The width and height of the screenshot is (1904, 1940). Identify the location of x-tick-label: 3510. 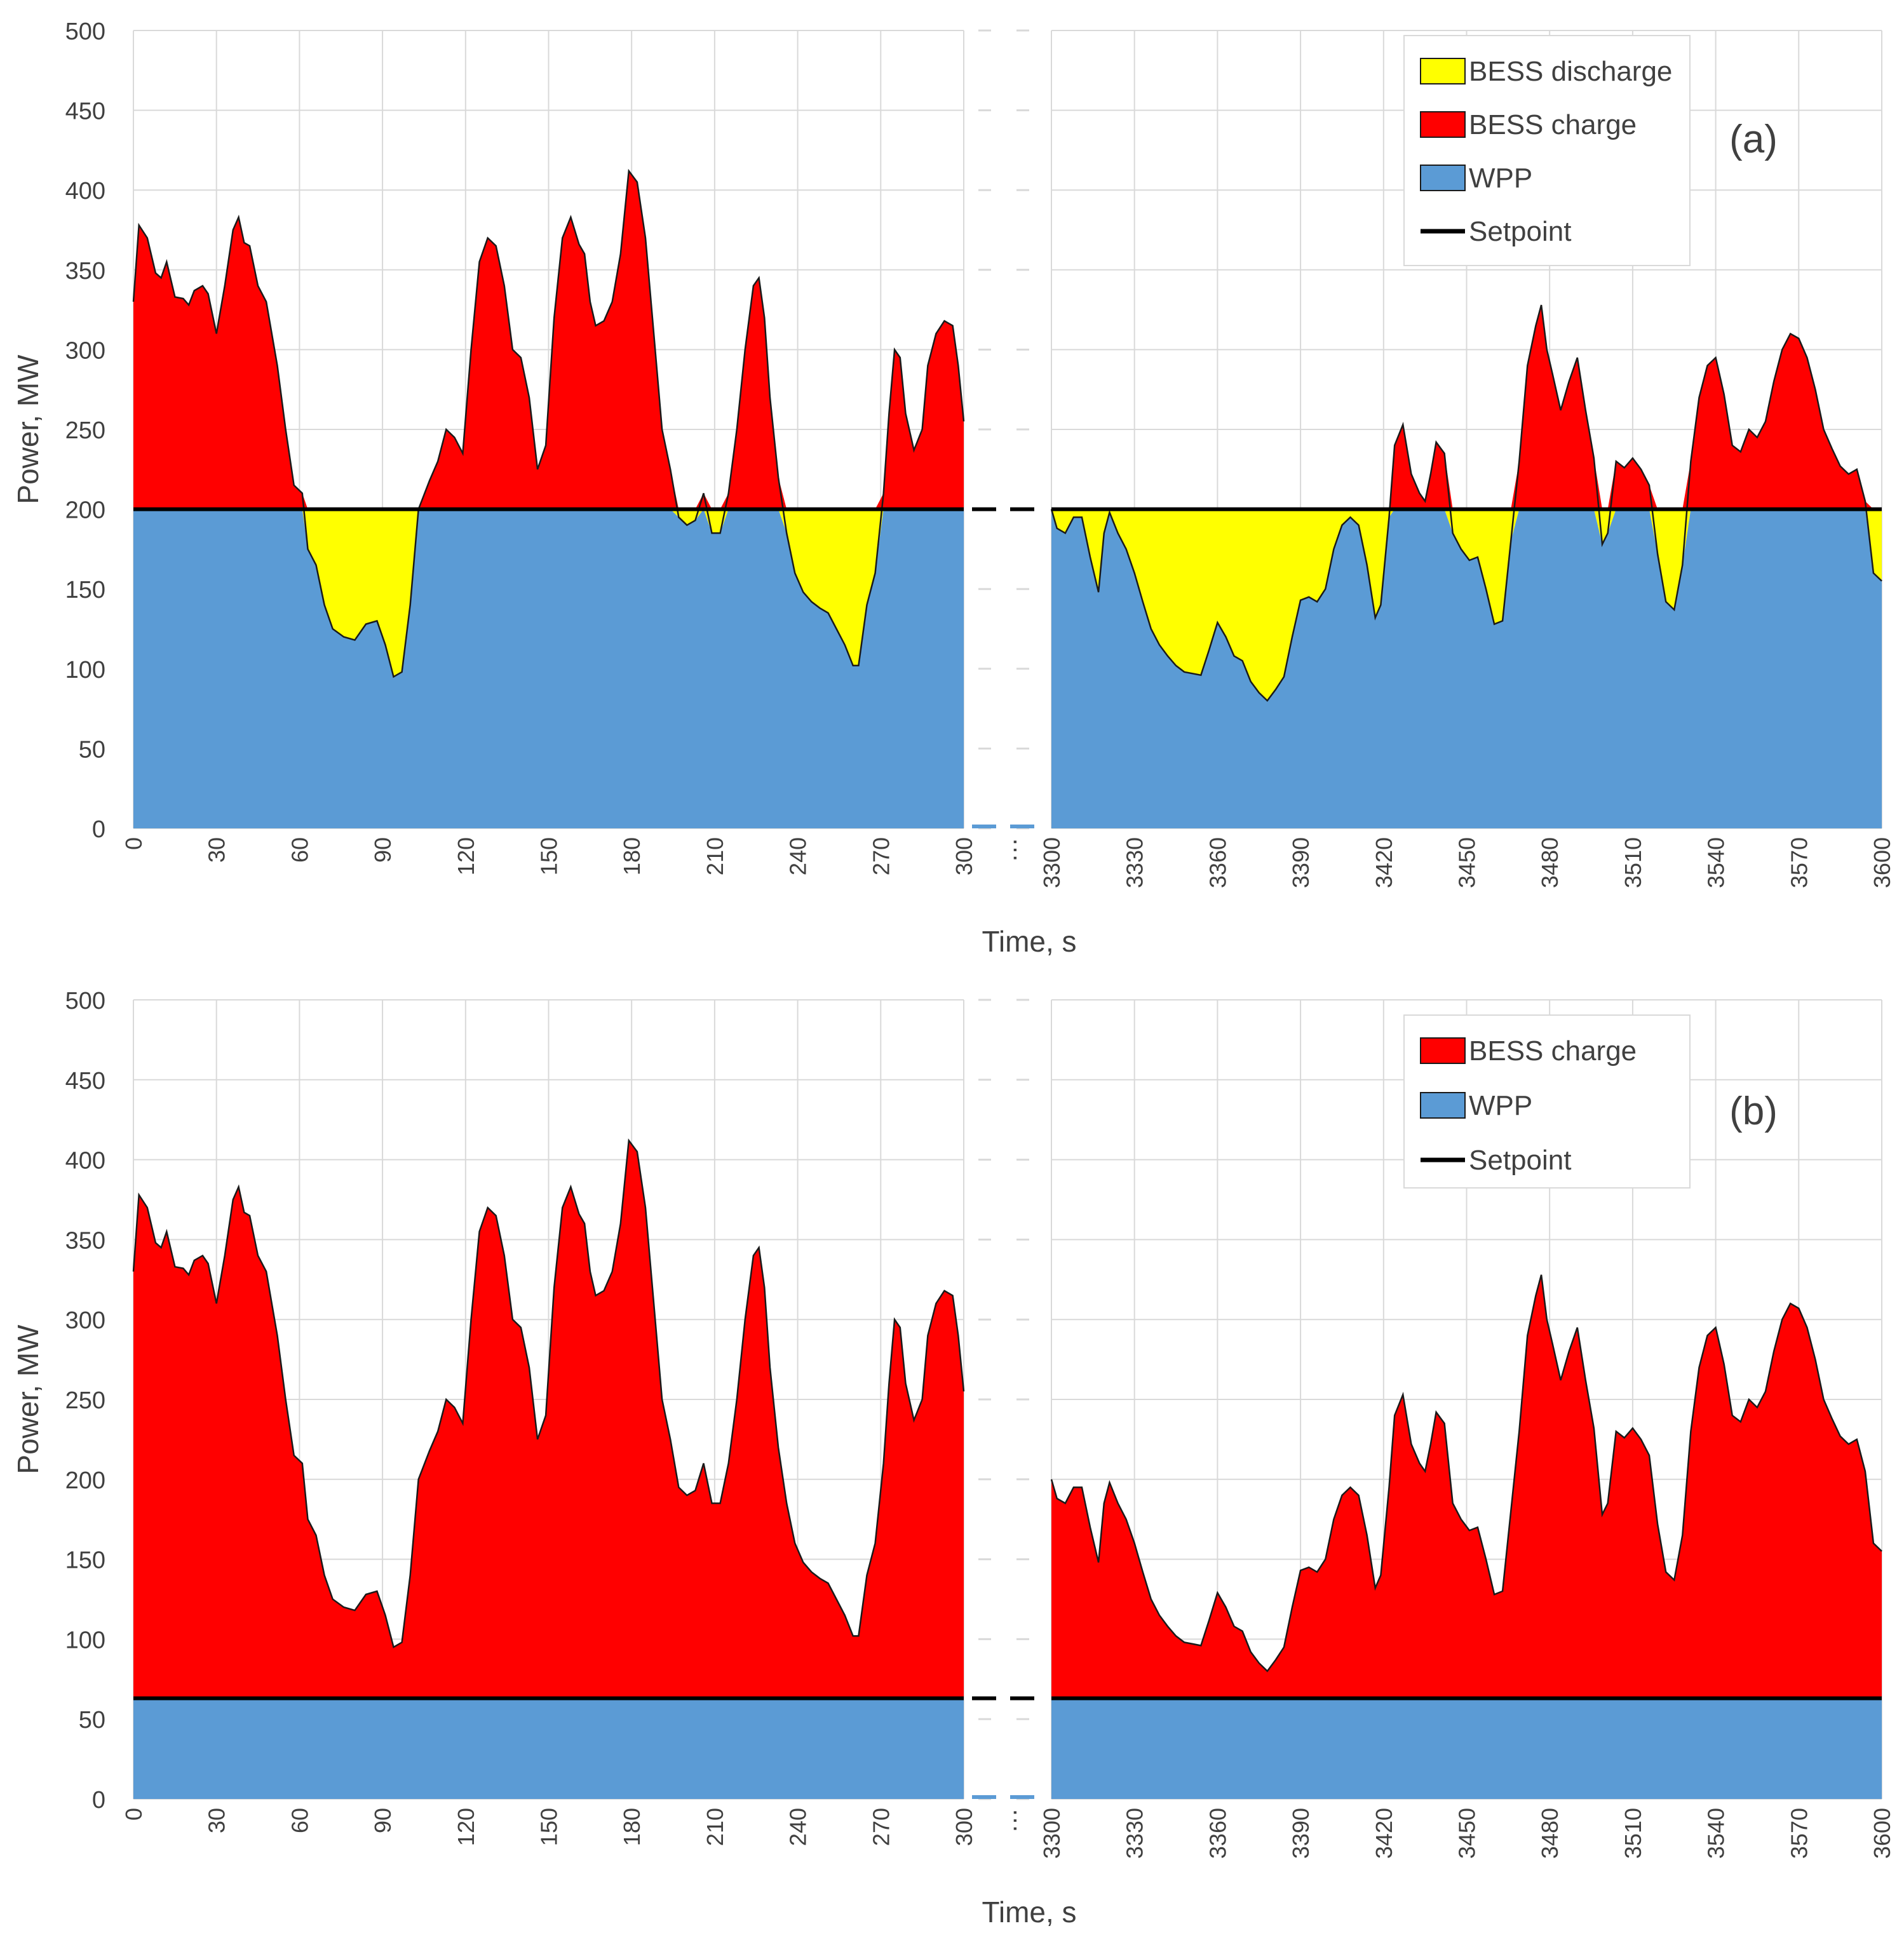
(1633, 1833).